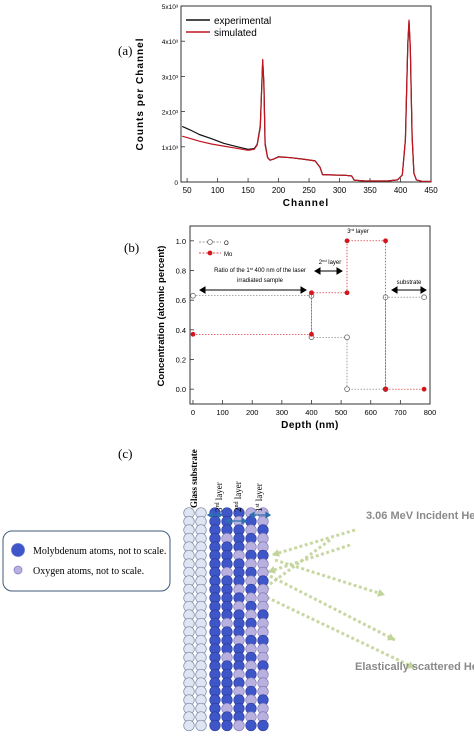  I want to click on annotation-substrate: substrate, so click(409, 283).